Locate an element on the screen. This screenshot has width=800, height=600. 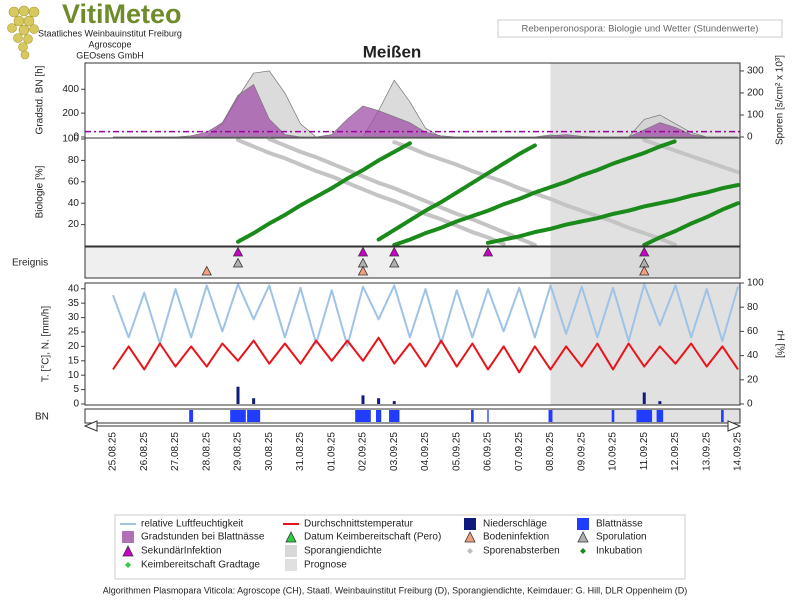
panel-border is located at coordinates (412, 262).